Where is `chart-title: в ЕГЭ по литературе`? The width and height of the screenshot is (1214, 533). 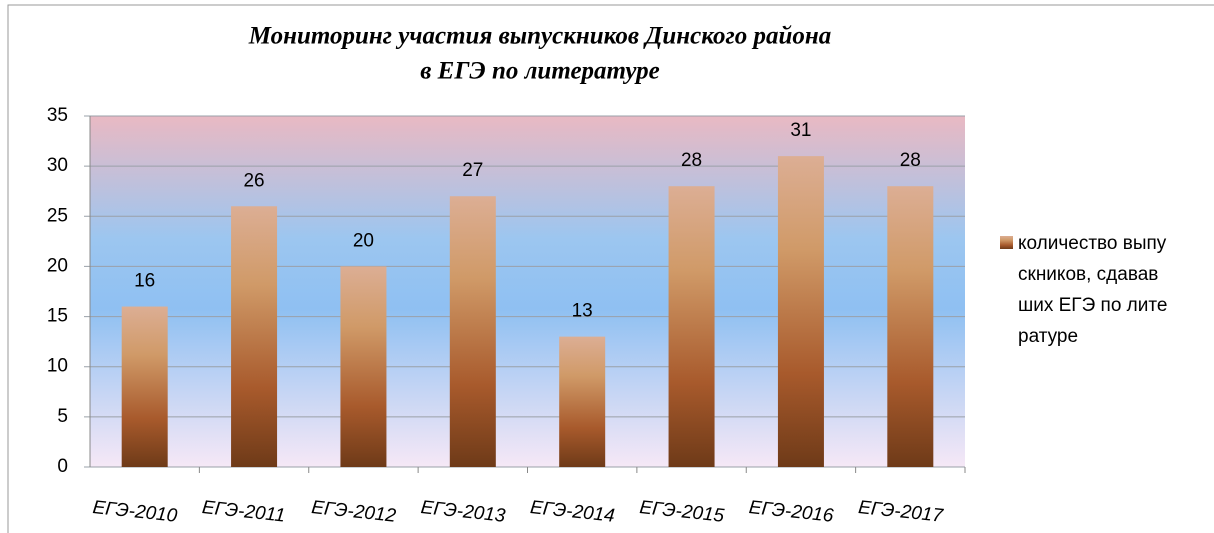 chart-title: в ЕГЭ по литературе is located at coordinates (540, 71).